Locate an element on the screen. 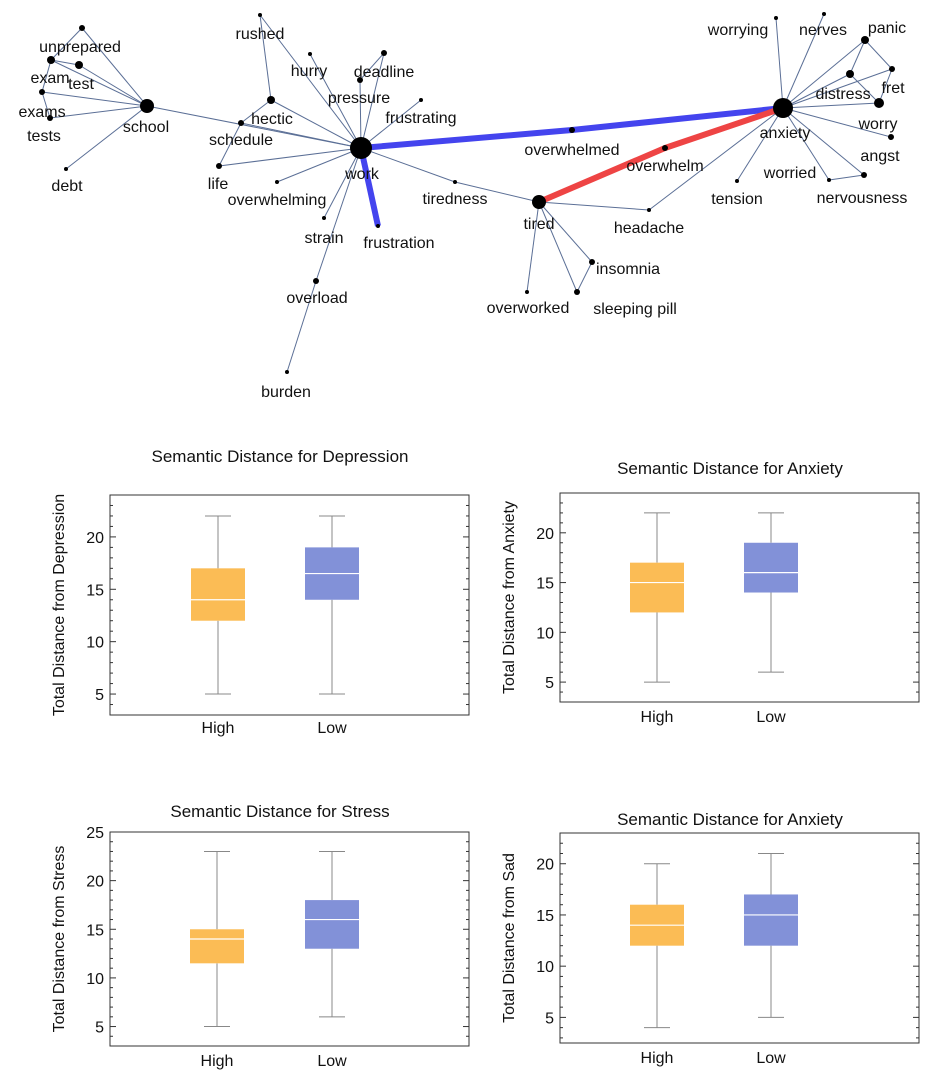 This screenshot has width=925, height=1071. network-edge-school-tests is located at coordinates (98, 112).